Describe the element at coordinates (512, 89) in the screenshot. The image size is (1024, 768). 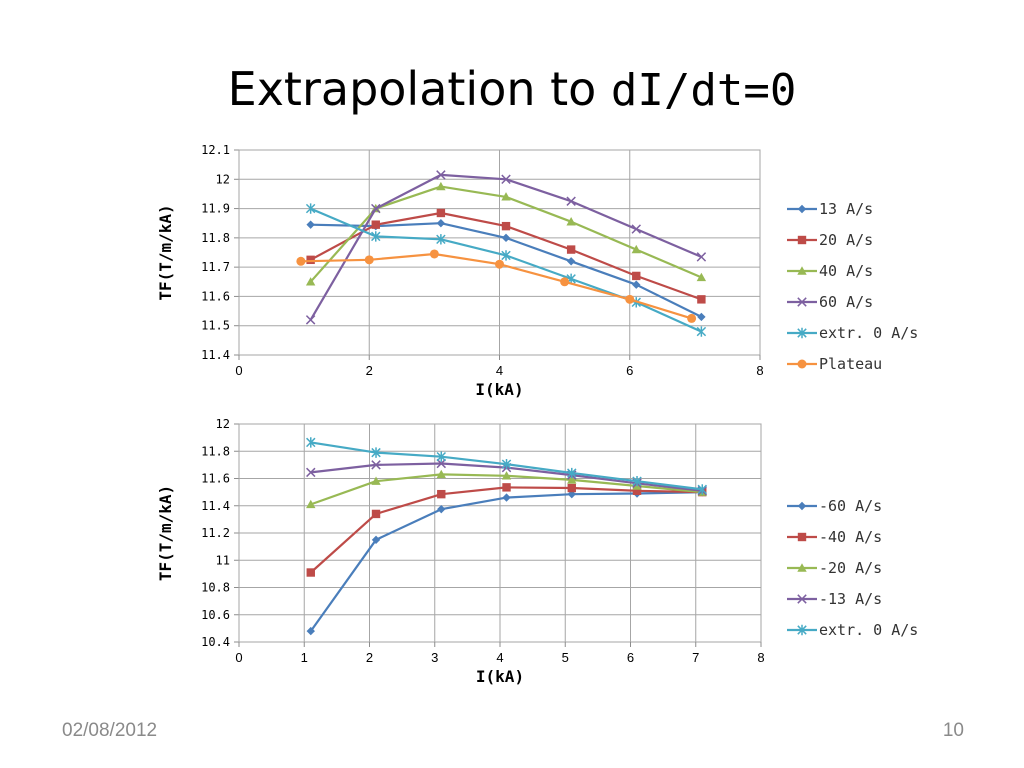
I see `slide-title: Extrapolation to dI/dt=0` at that location.